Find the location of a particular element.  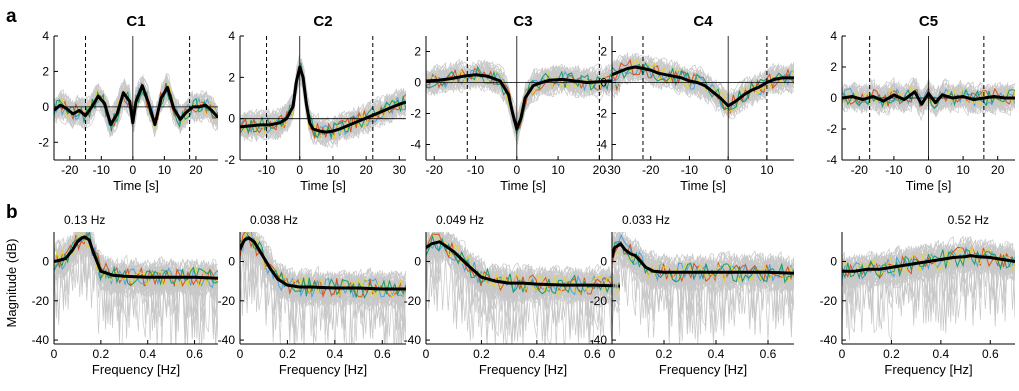

chart-panel-6: 0 0.2 0.4 0.6 -40 -20 0 Frequency [Hz] 0.13 Hz is located at coordinates (125, 295).